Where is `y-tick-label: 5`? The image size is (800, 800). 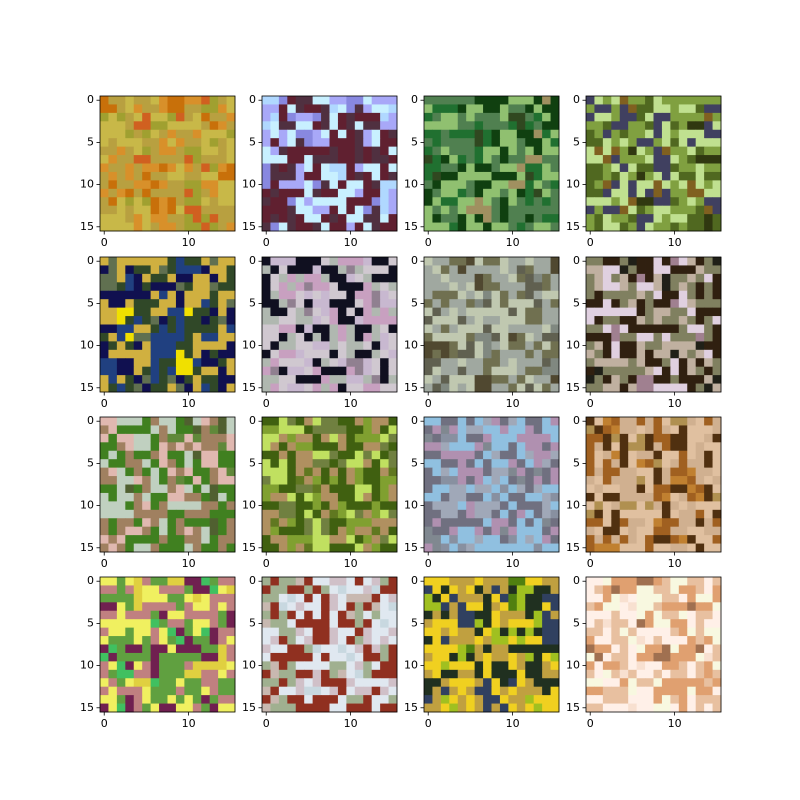 y-tick-label: 5 is located at coordinates (576, 462).